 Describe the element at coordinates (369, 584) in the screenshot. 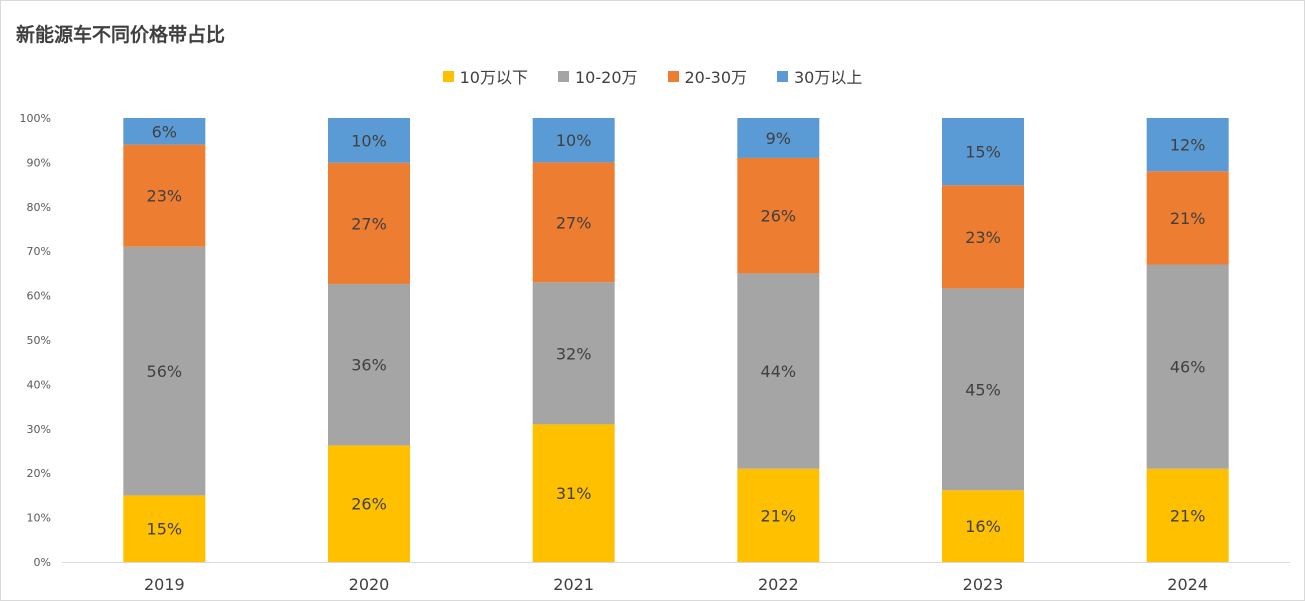

I see `x-tick-label: 2020` at that location.